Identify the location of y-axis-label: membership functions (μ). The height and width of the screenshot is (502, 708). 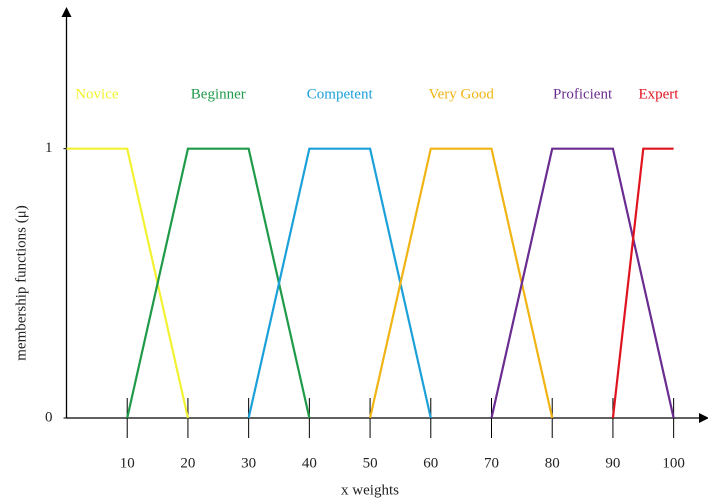
(21, 283).